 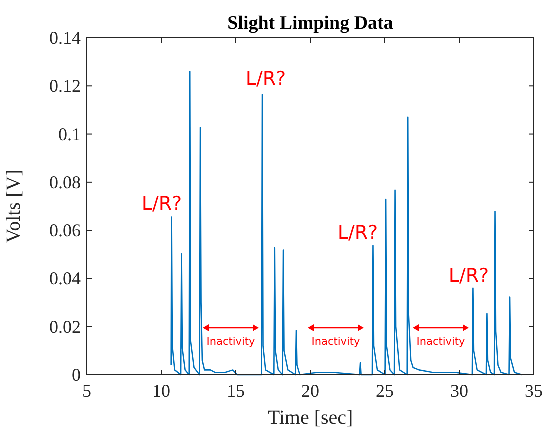 What do you see at coordinates (65, 86) in the screenshot?
I see `y-tick-label: 0.12` at bounding box center [65, 86].